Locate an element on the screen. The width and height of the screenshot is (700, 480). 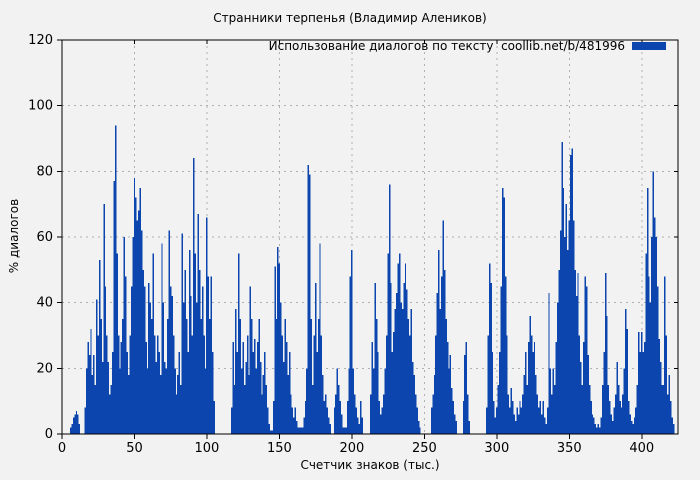
y-tick-label: 60 is located at coordinates (44, 237).